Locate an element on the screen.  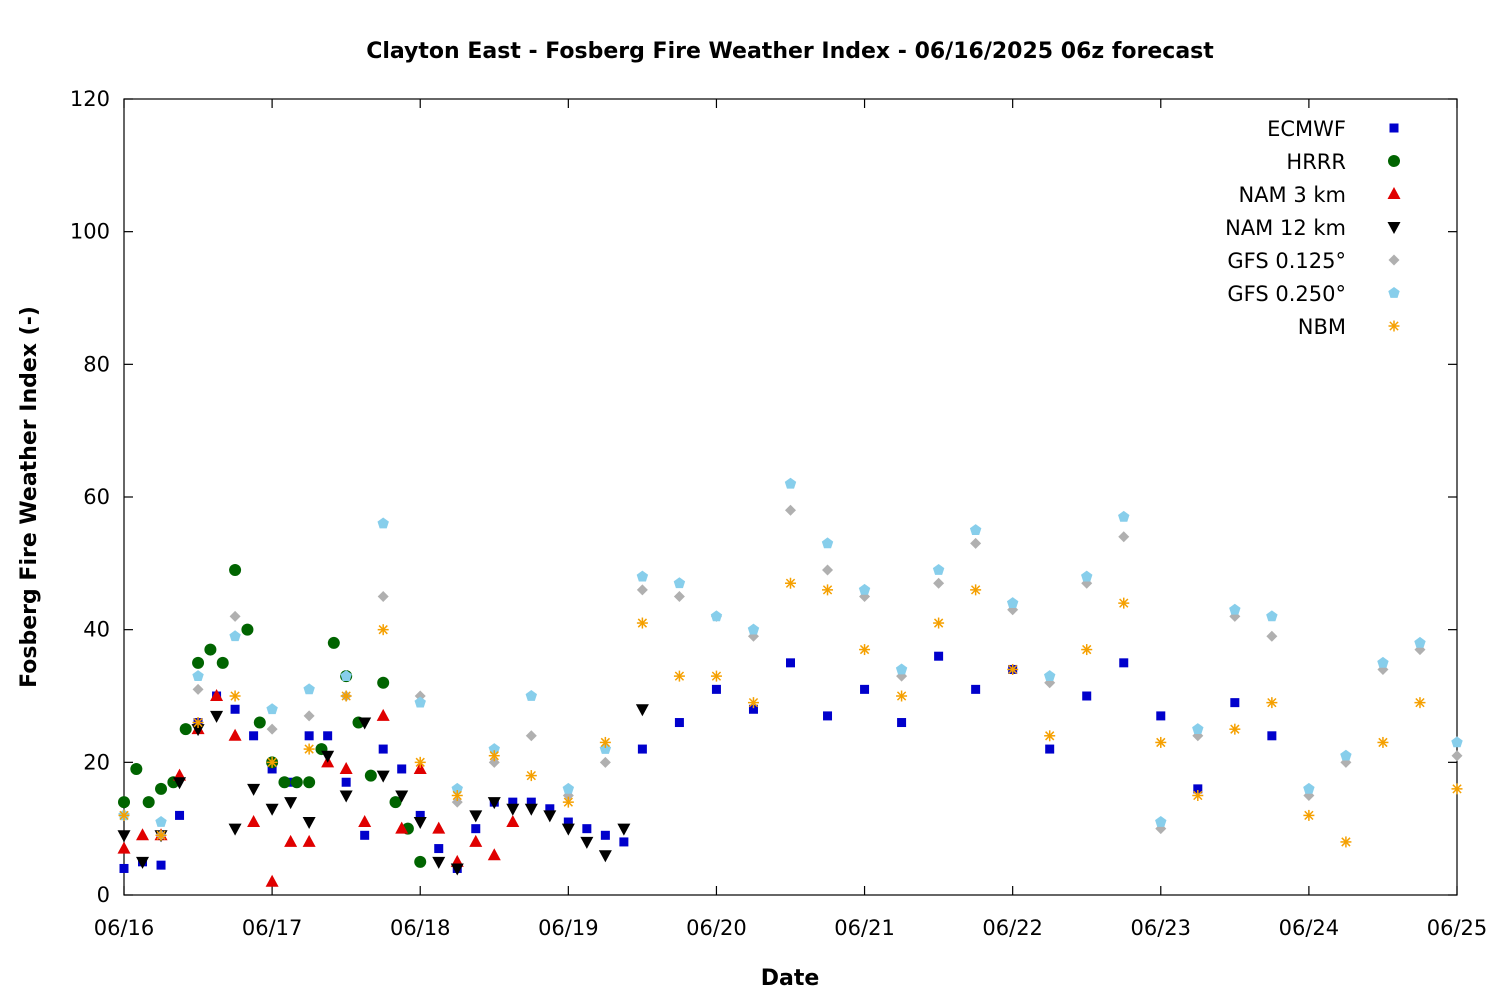
y-tick-label: 20 is located at coordinates (96, 762).